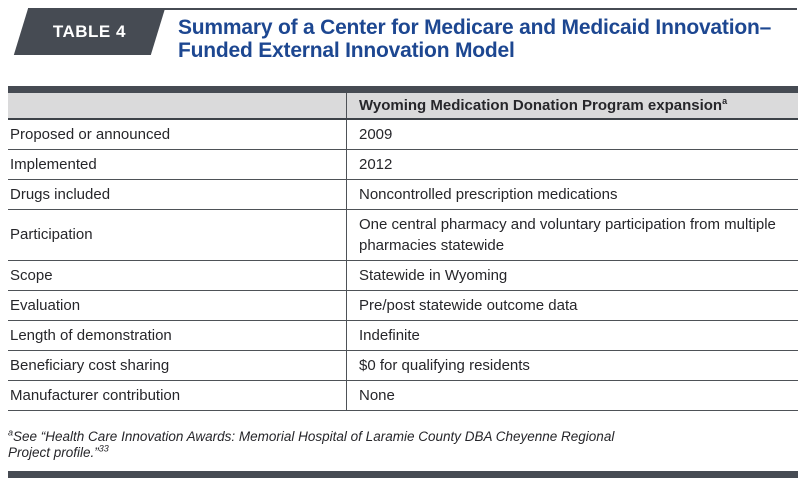  What do you see at coordinates (403, 89) in the screenshot?
I see `table-top-bar` at bounding box center [403, 89].